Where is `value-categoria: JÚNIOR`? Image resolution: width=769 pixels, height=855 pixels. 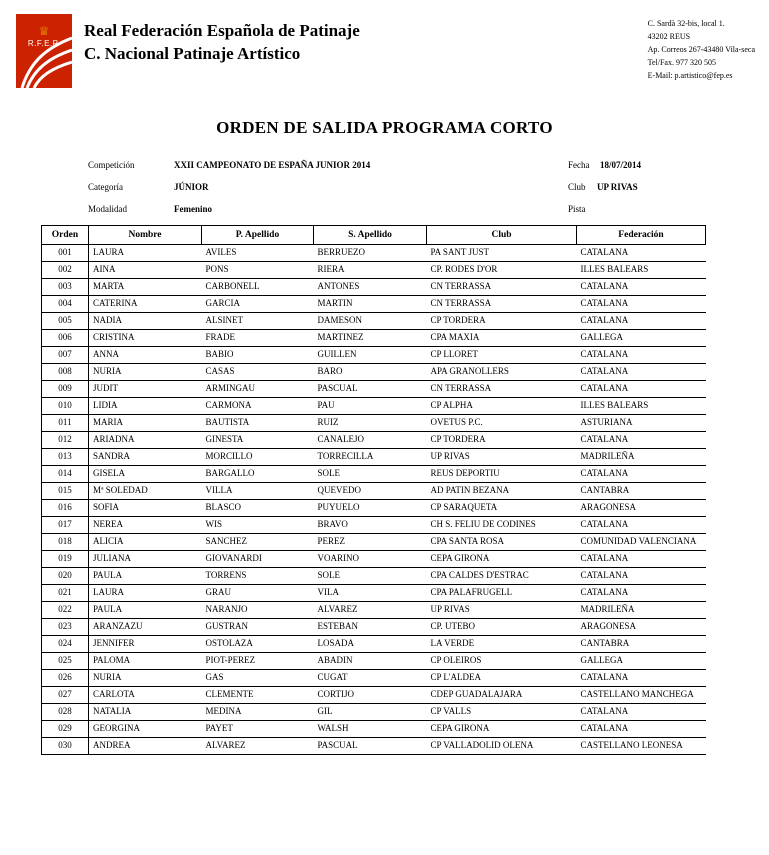
value-categoria: JÚNIOR is located at coordinates (191, 187).